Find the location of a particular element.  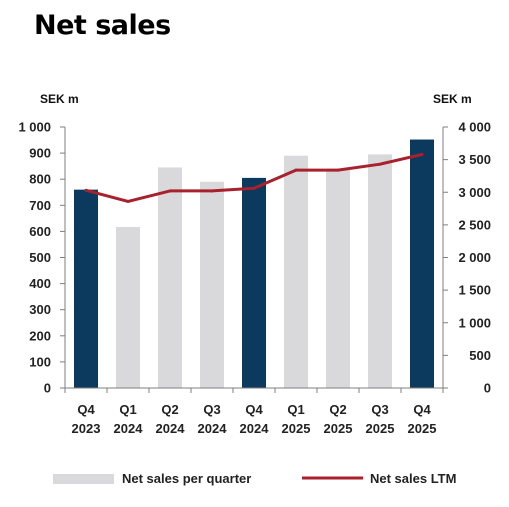

x-tick-quarter-7: Q3 is located at coordinates (379, 409).